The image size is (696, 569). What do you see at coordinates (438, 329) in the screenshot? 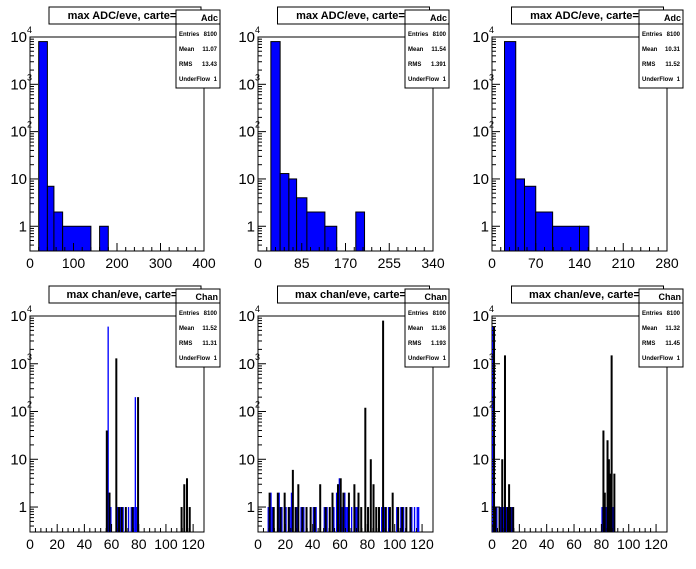
I see `stats-value: 11.36` at bounding box center [438, 329].